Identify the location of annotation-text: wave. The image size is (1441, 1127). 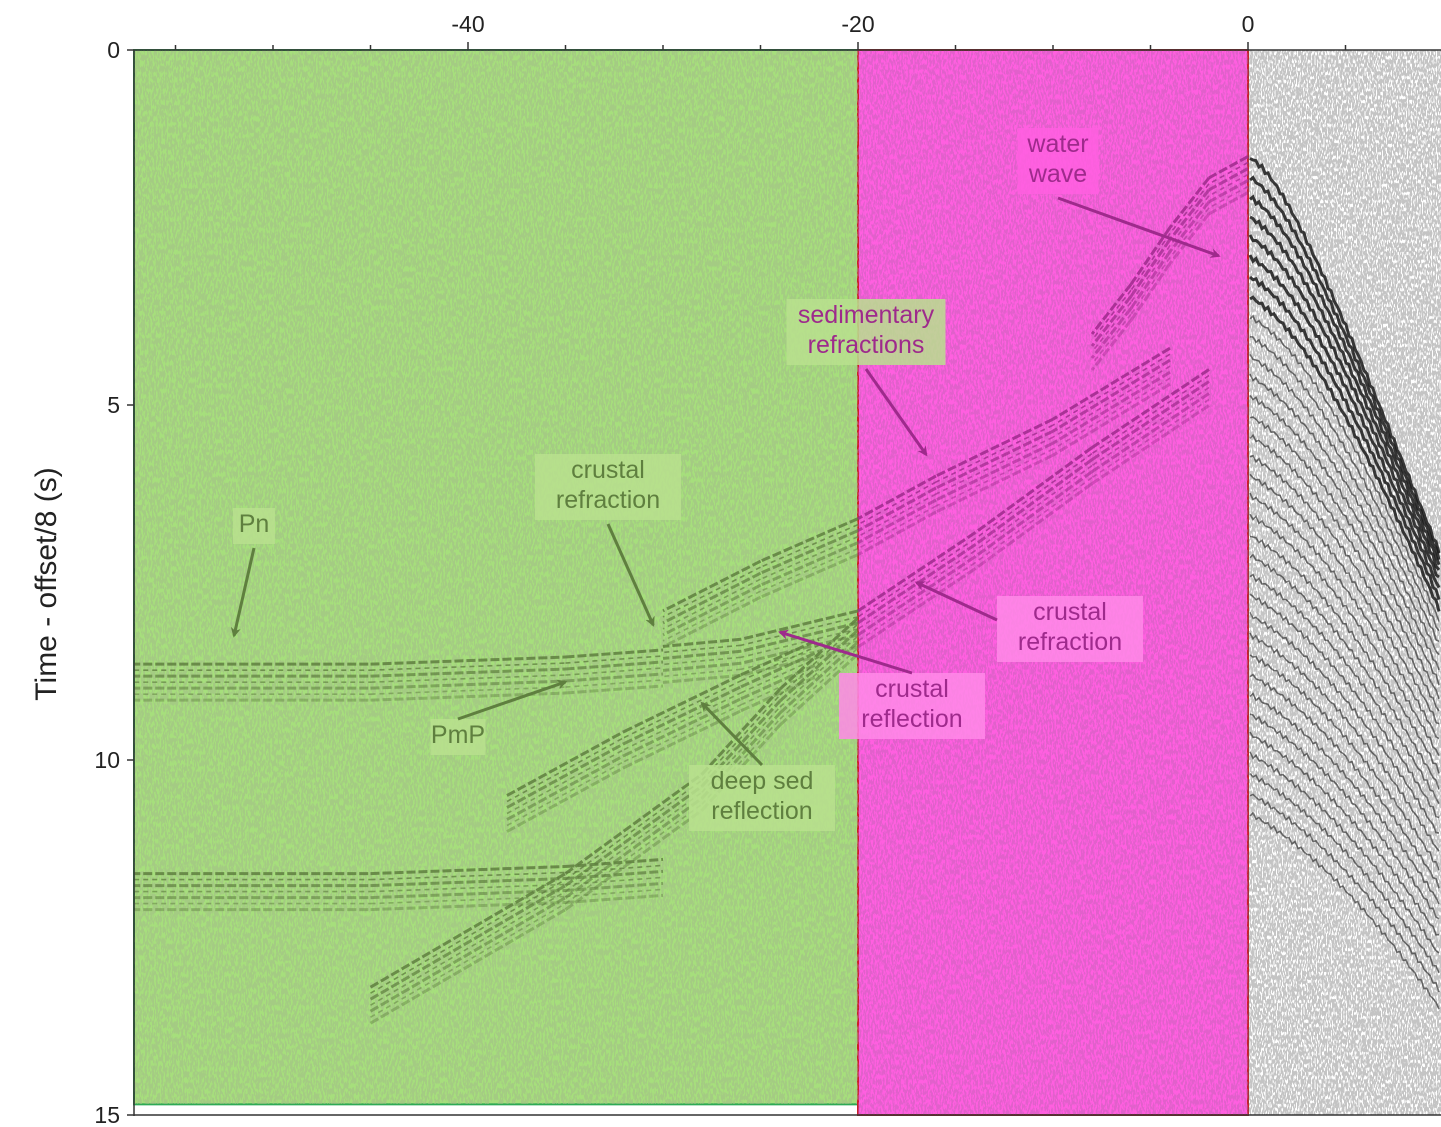
(1057, 174).